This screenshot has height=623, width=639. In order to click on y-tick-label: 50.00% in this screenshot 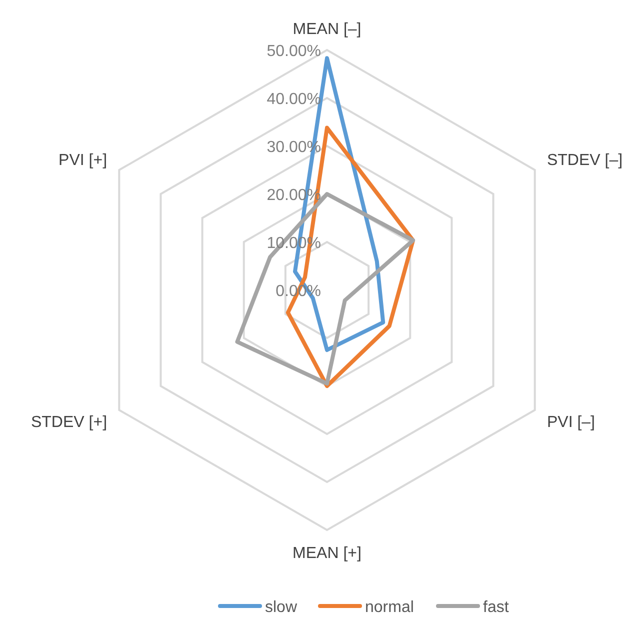, I will do `click(293, 51)`.